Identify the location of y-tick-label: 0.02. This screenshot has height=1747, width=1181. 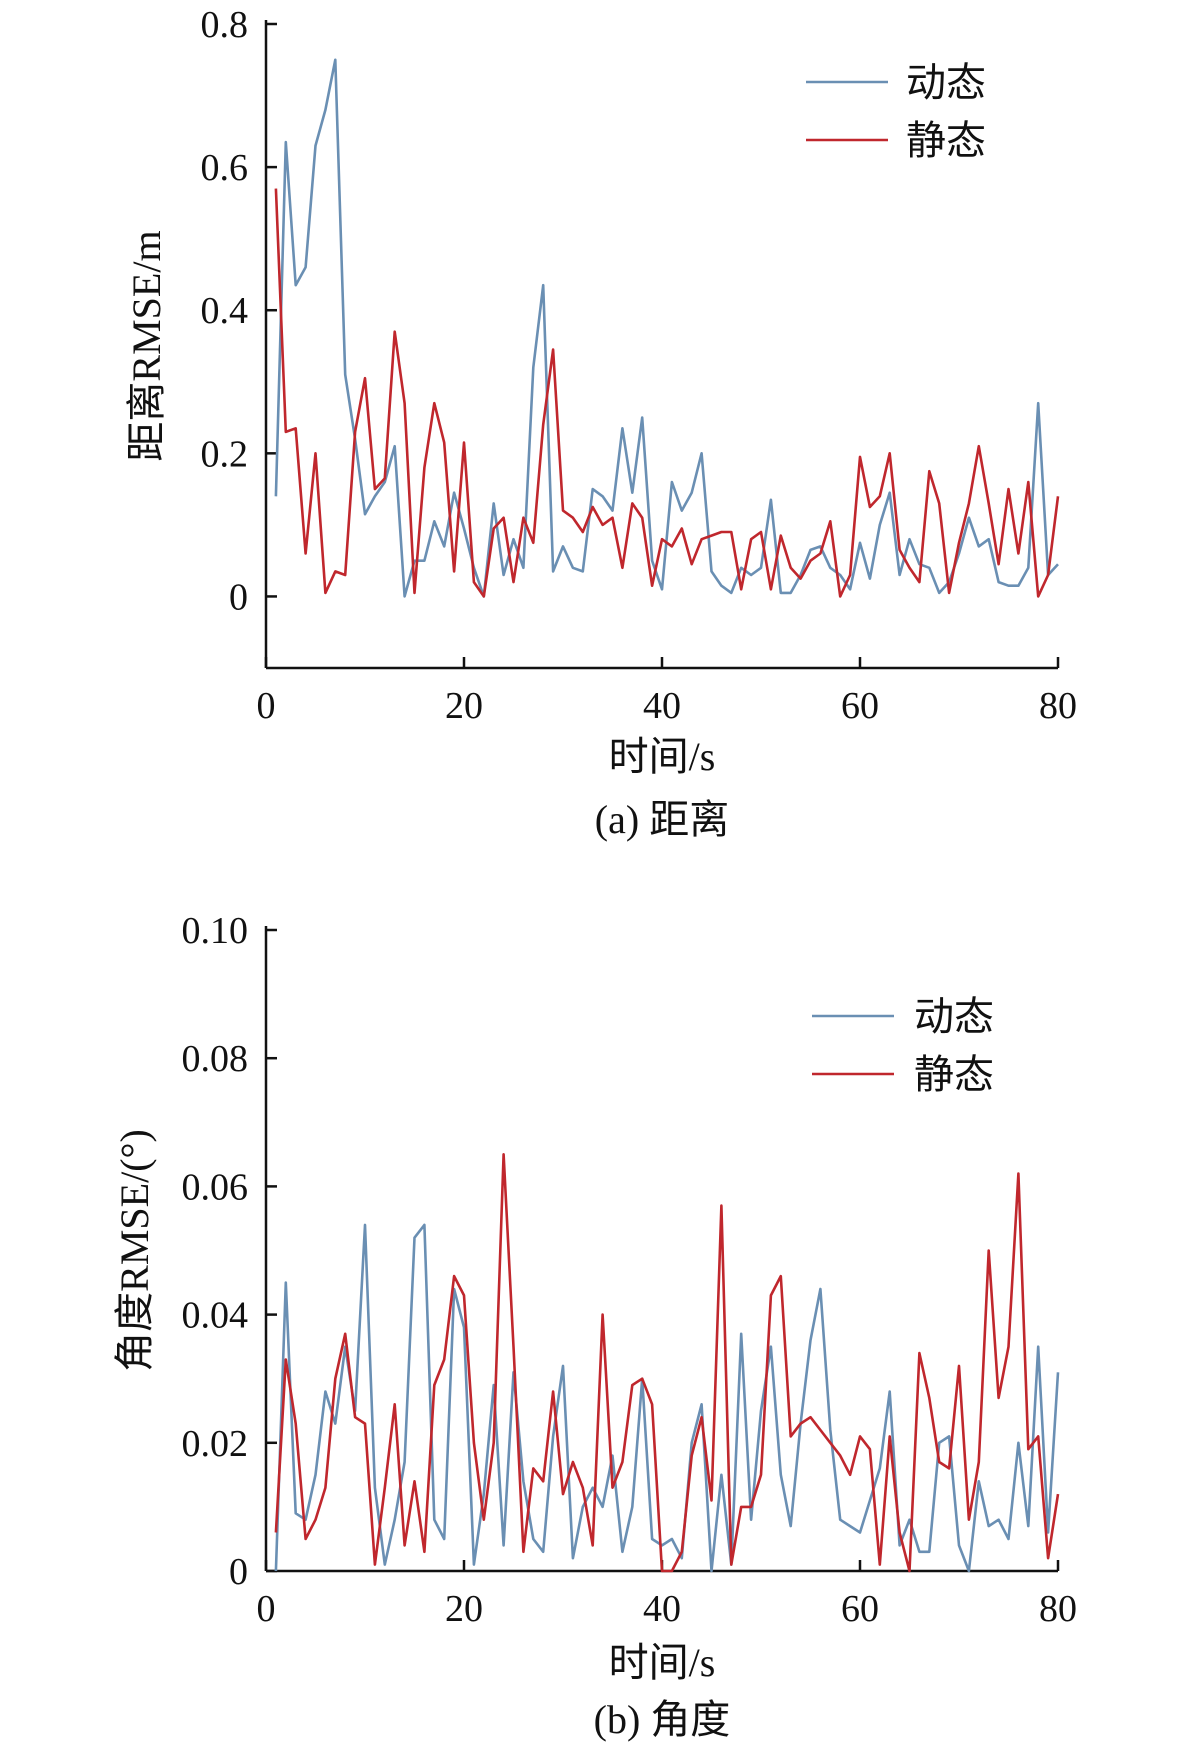
(215, 1444).